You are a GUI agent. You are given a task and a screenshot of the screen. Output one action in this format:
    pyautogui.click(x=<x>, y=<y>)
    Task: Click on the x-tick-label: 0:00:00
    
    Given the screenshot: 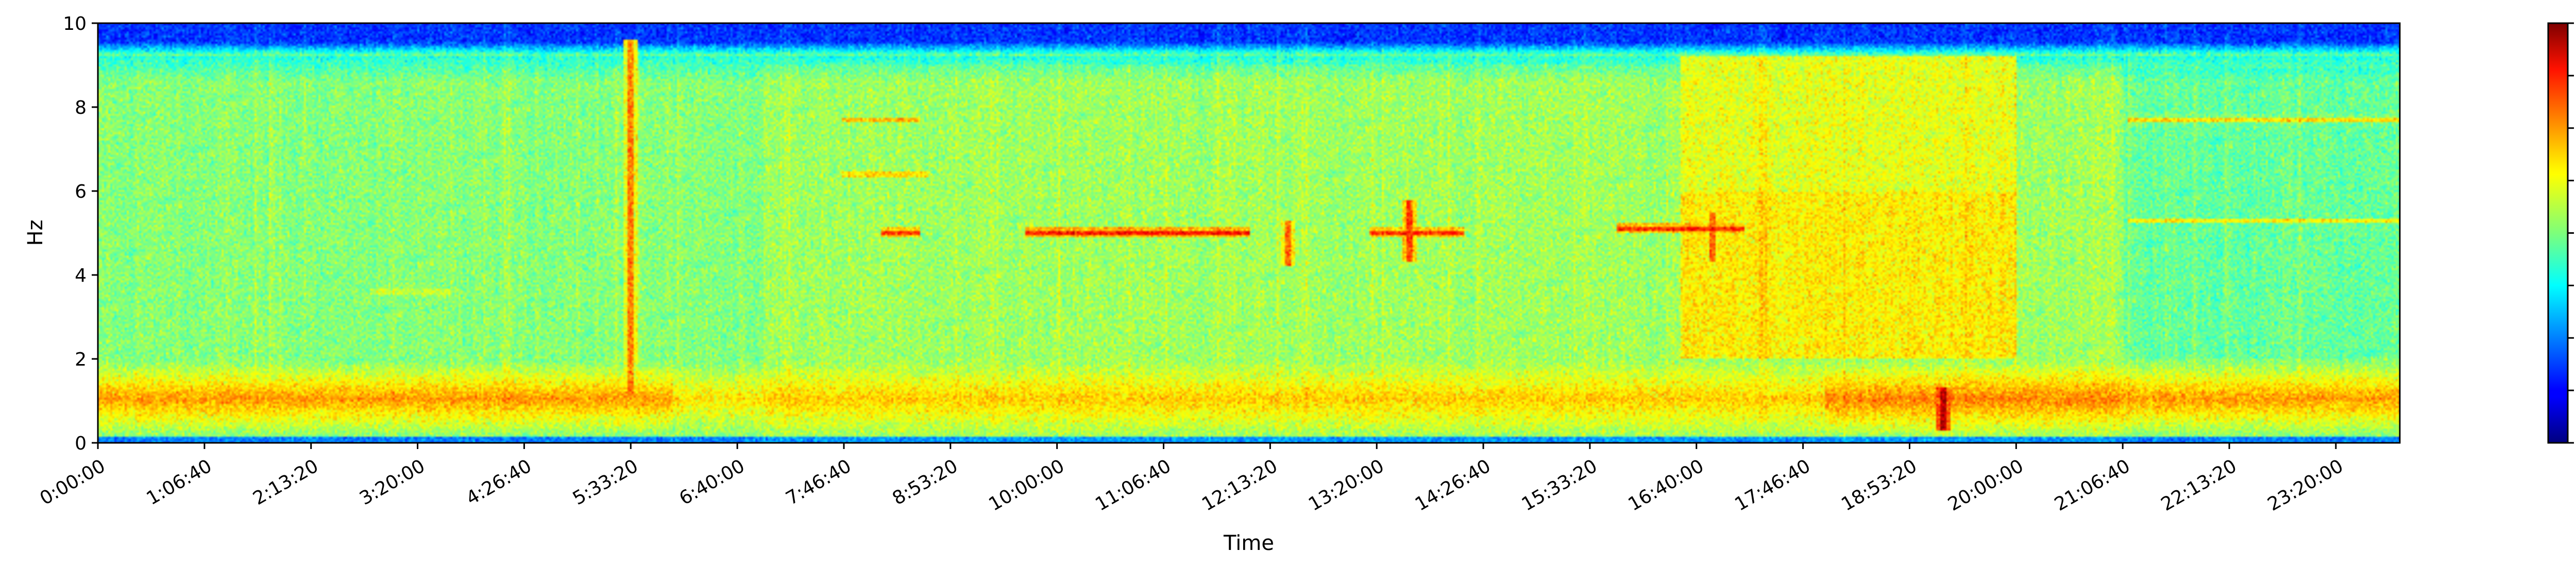 What is the action you would take?
    pyautogui.click(x=73, y=482)
    